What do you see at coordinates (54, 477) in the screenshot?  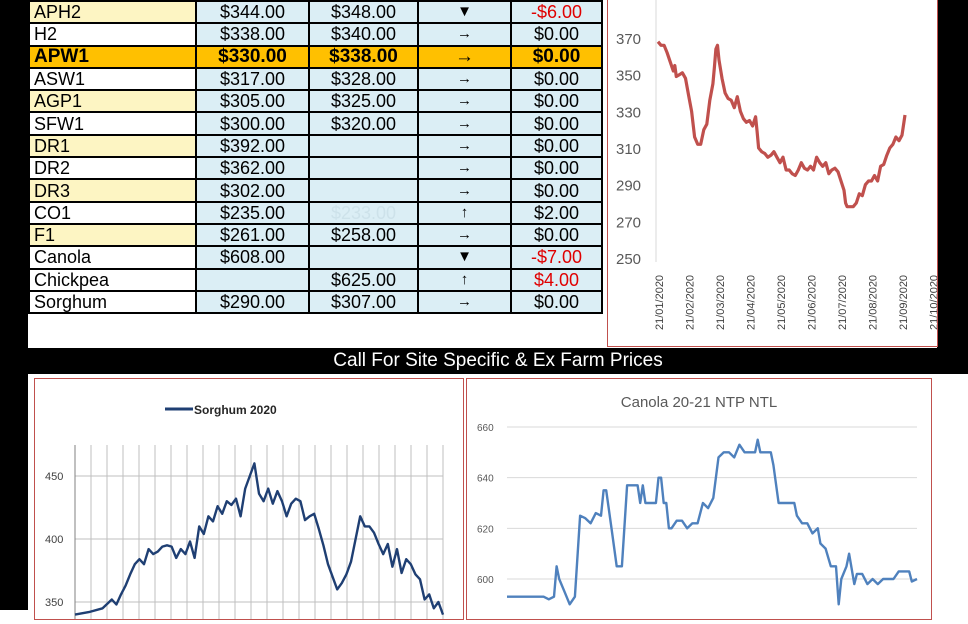 I see `y-tick-label: 450` at bounding box center [54, 477].